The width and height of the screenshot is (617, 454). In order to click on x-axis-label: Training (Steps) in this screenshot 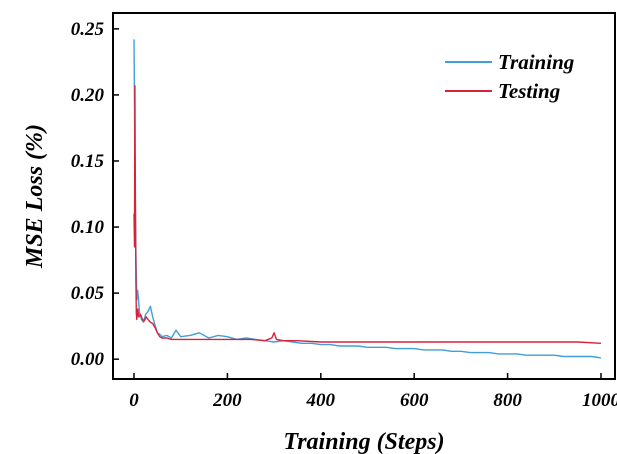, I will do `click(363, 441)`.